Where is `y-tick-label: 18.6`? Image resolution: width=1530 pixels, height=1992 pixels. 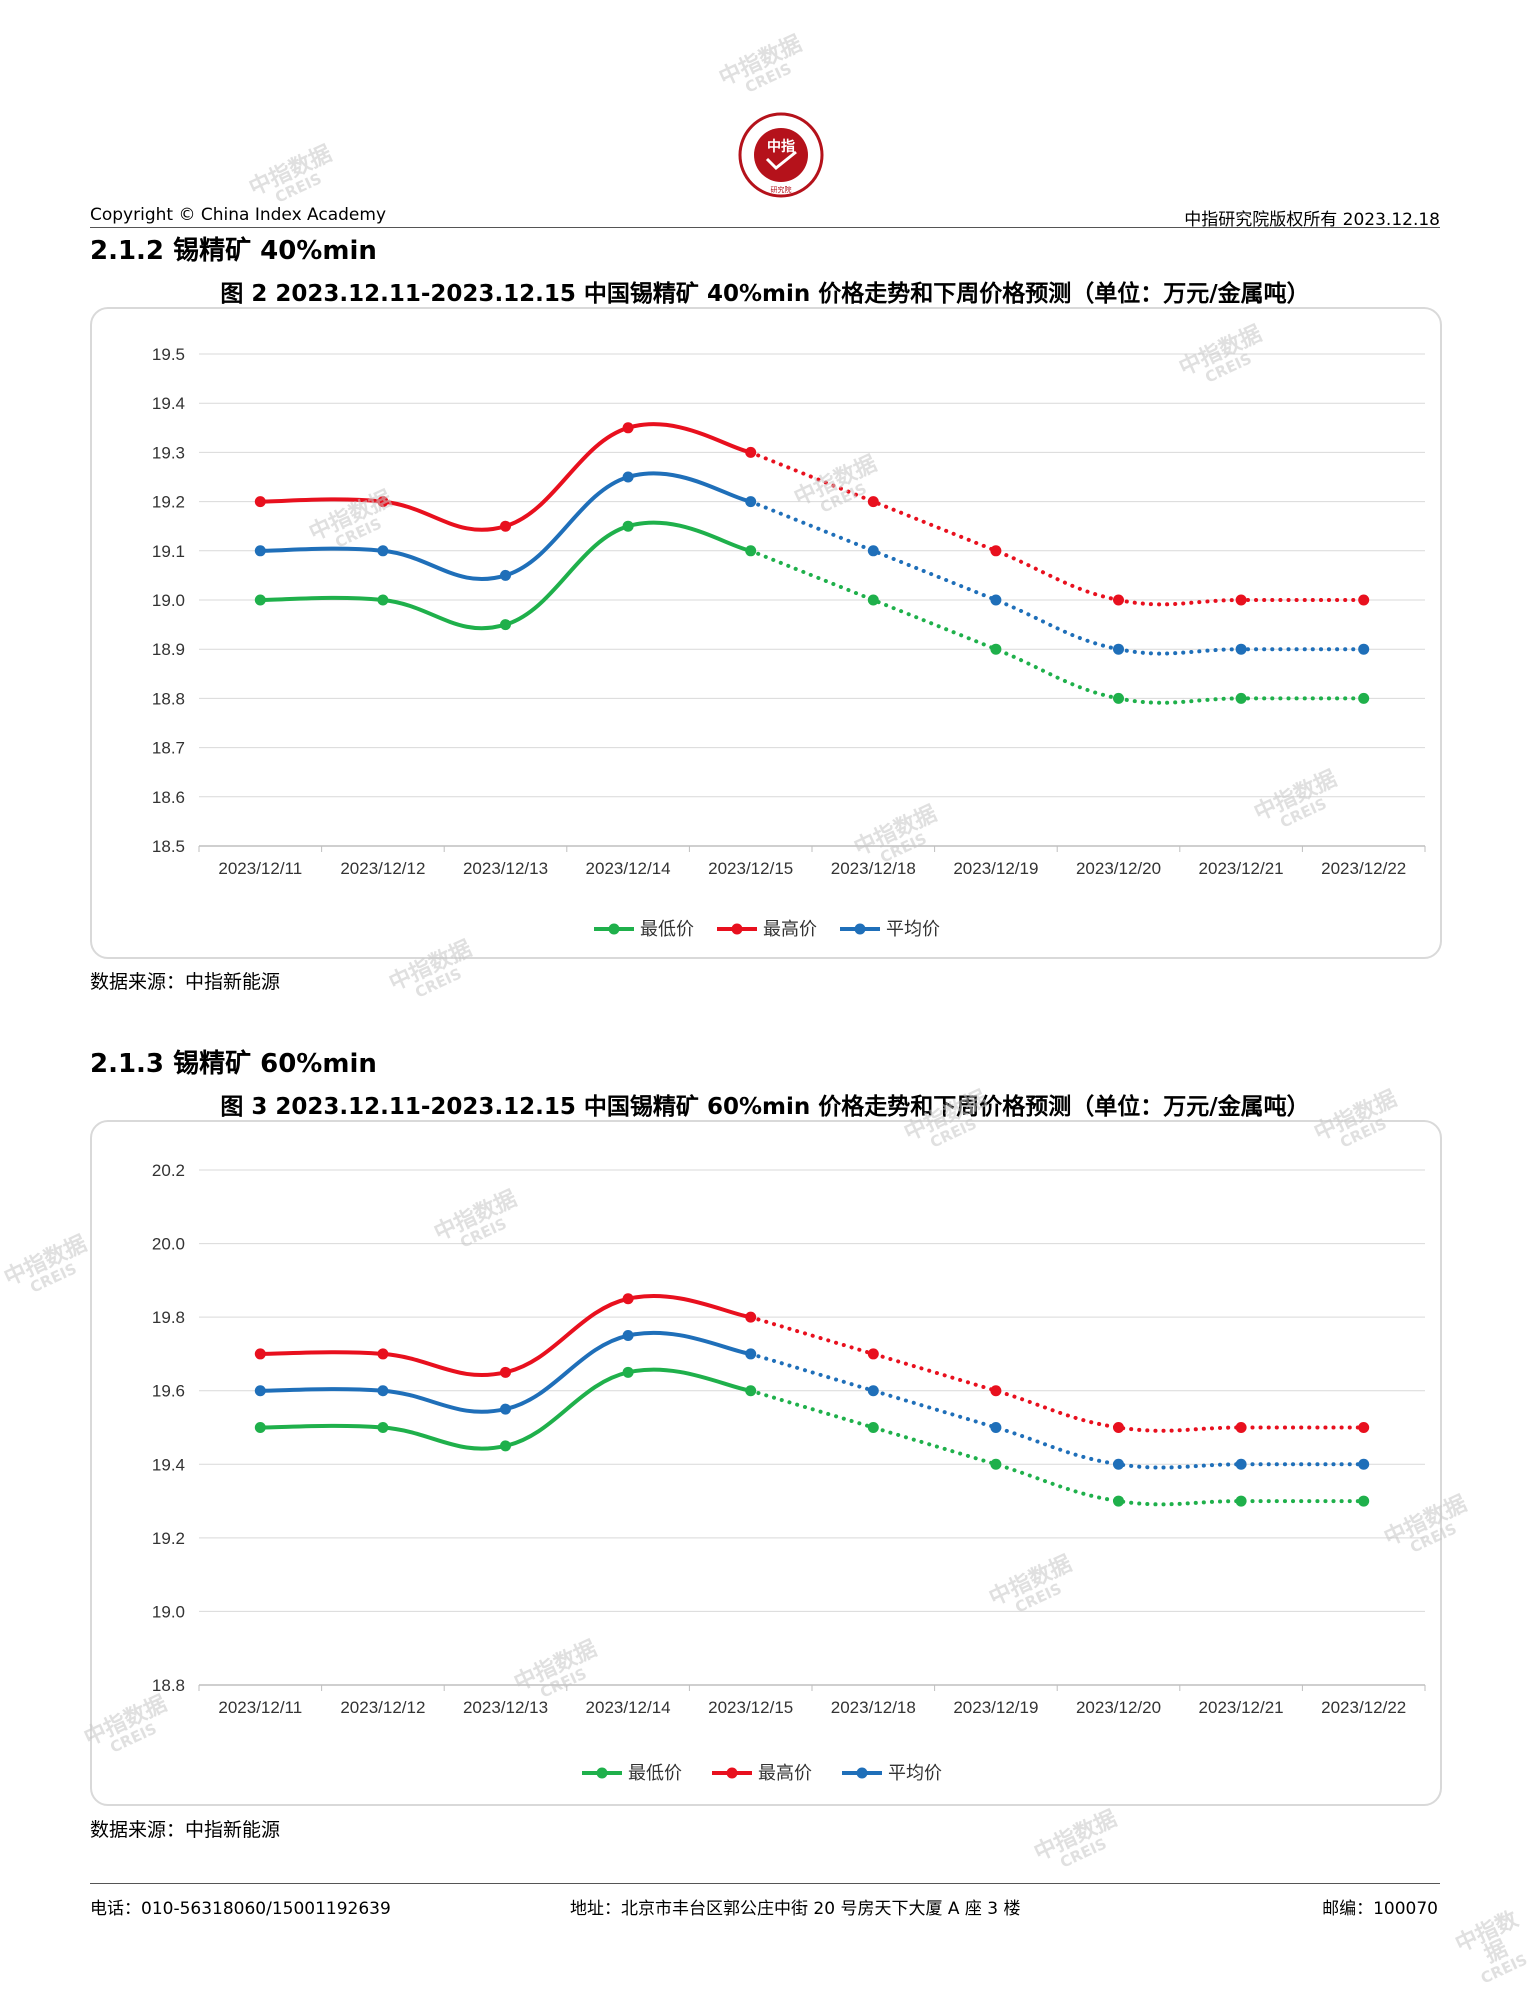
y-tick-label: 18.6 is located at coordinates (168, 797).